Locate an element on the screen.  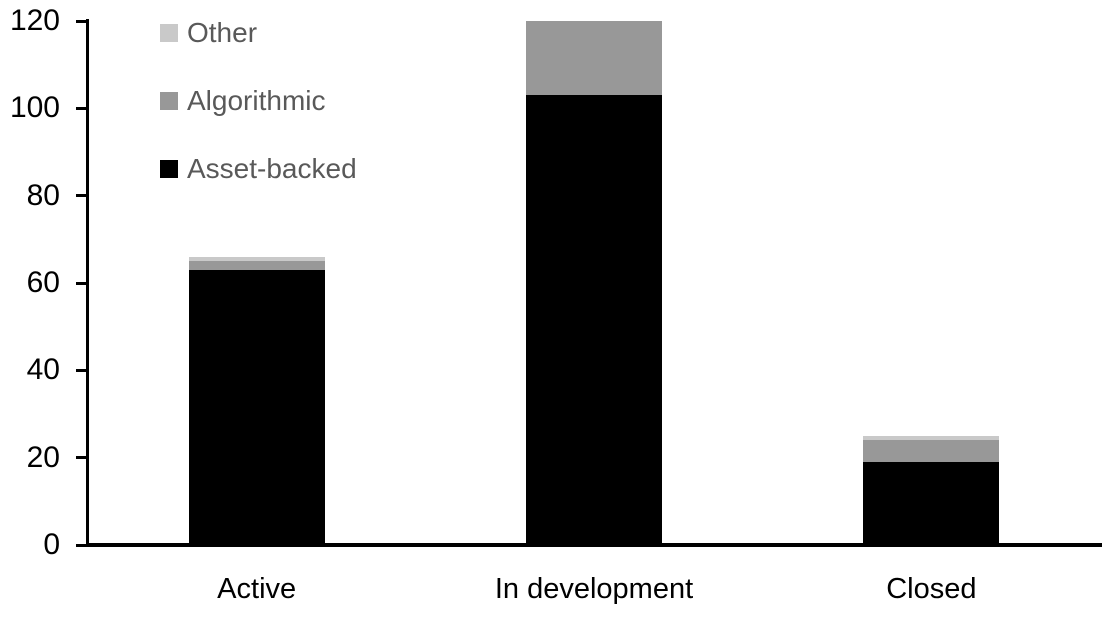
bar-segment-asset-backed-in-development is located at coordinates (594, 320).